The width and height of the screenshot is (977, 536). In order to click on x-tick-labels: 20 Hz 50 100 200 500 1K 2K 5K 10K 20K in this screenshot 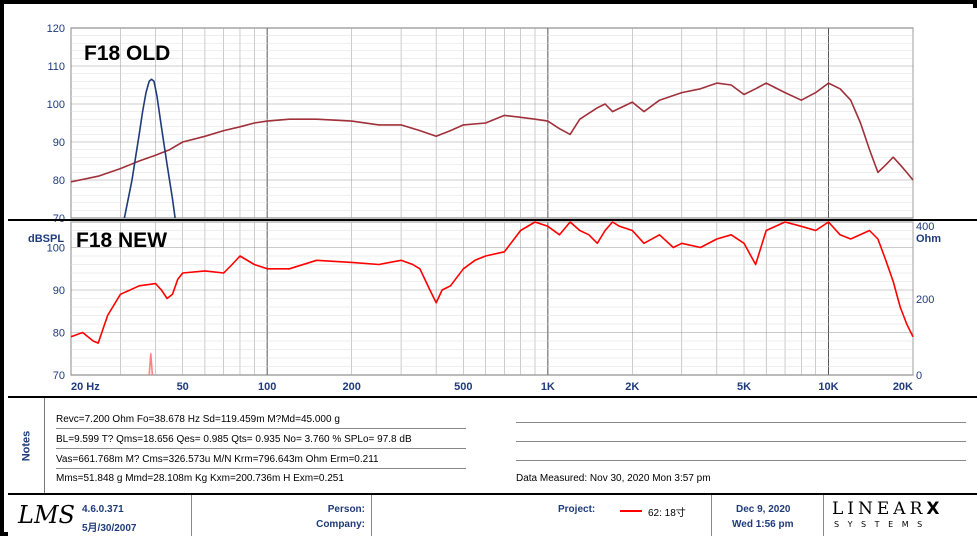, I will do `click(492, 387)`.